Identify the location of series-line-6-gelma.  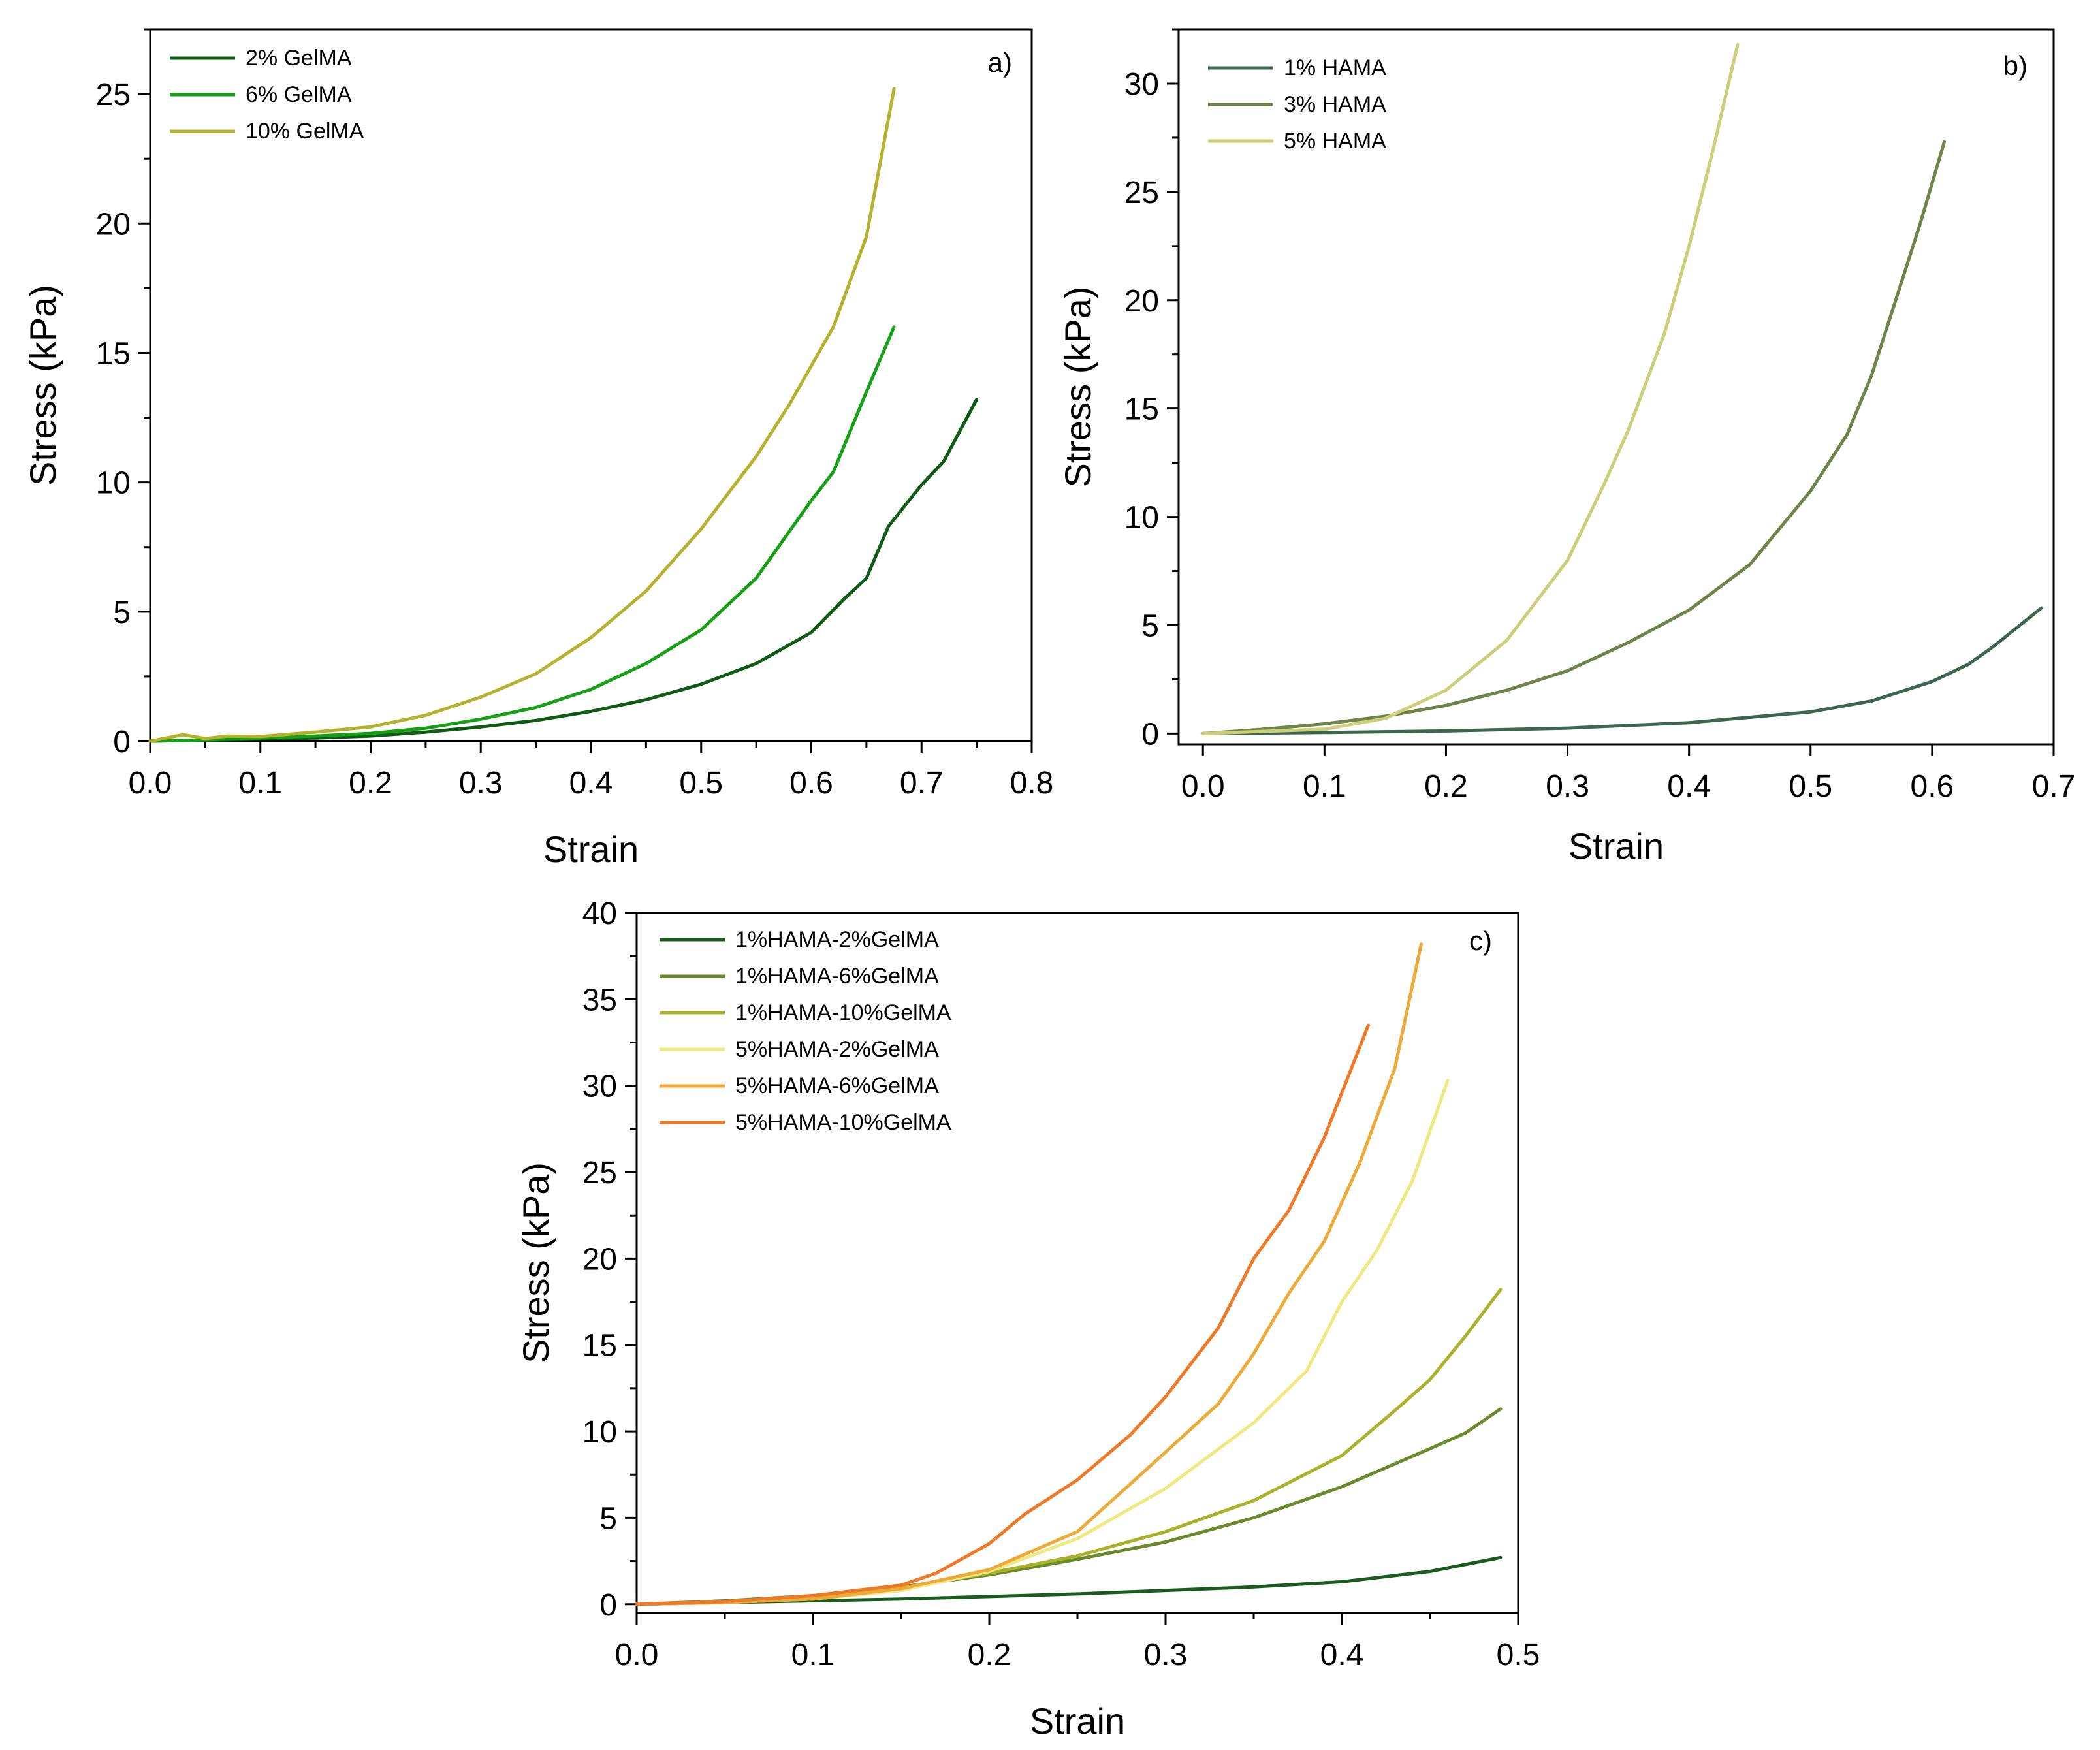
(522, 534).